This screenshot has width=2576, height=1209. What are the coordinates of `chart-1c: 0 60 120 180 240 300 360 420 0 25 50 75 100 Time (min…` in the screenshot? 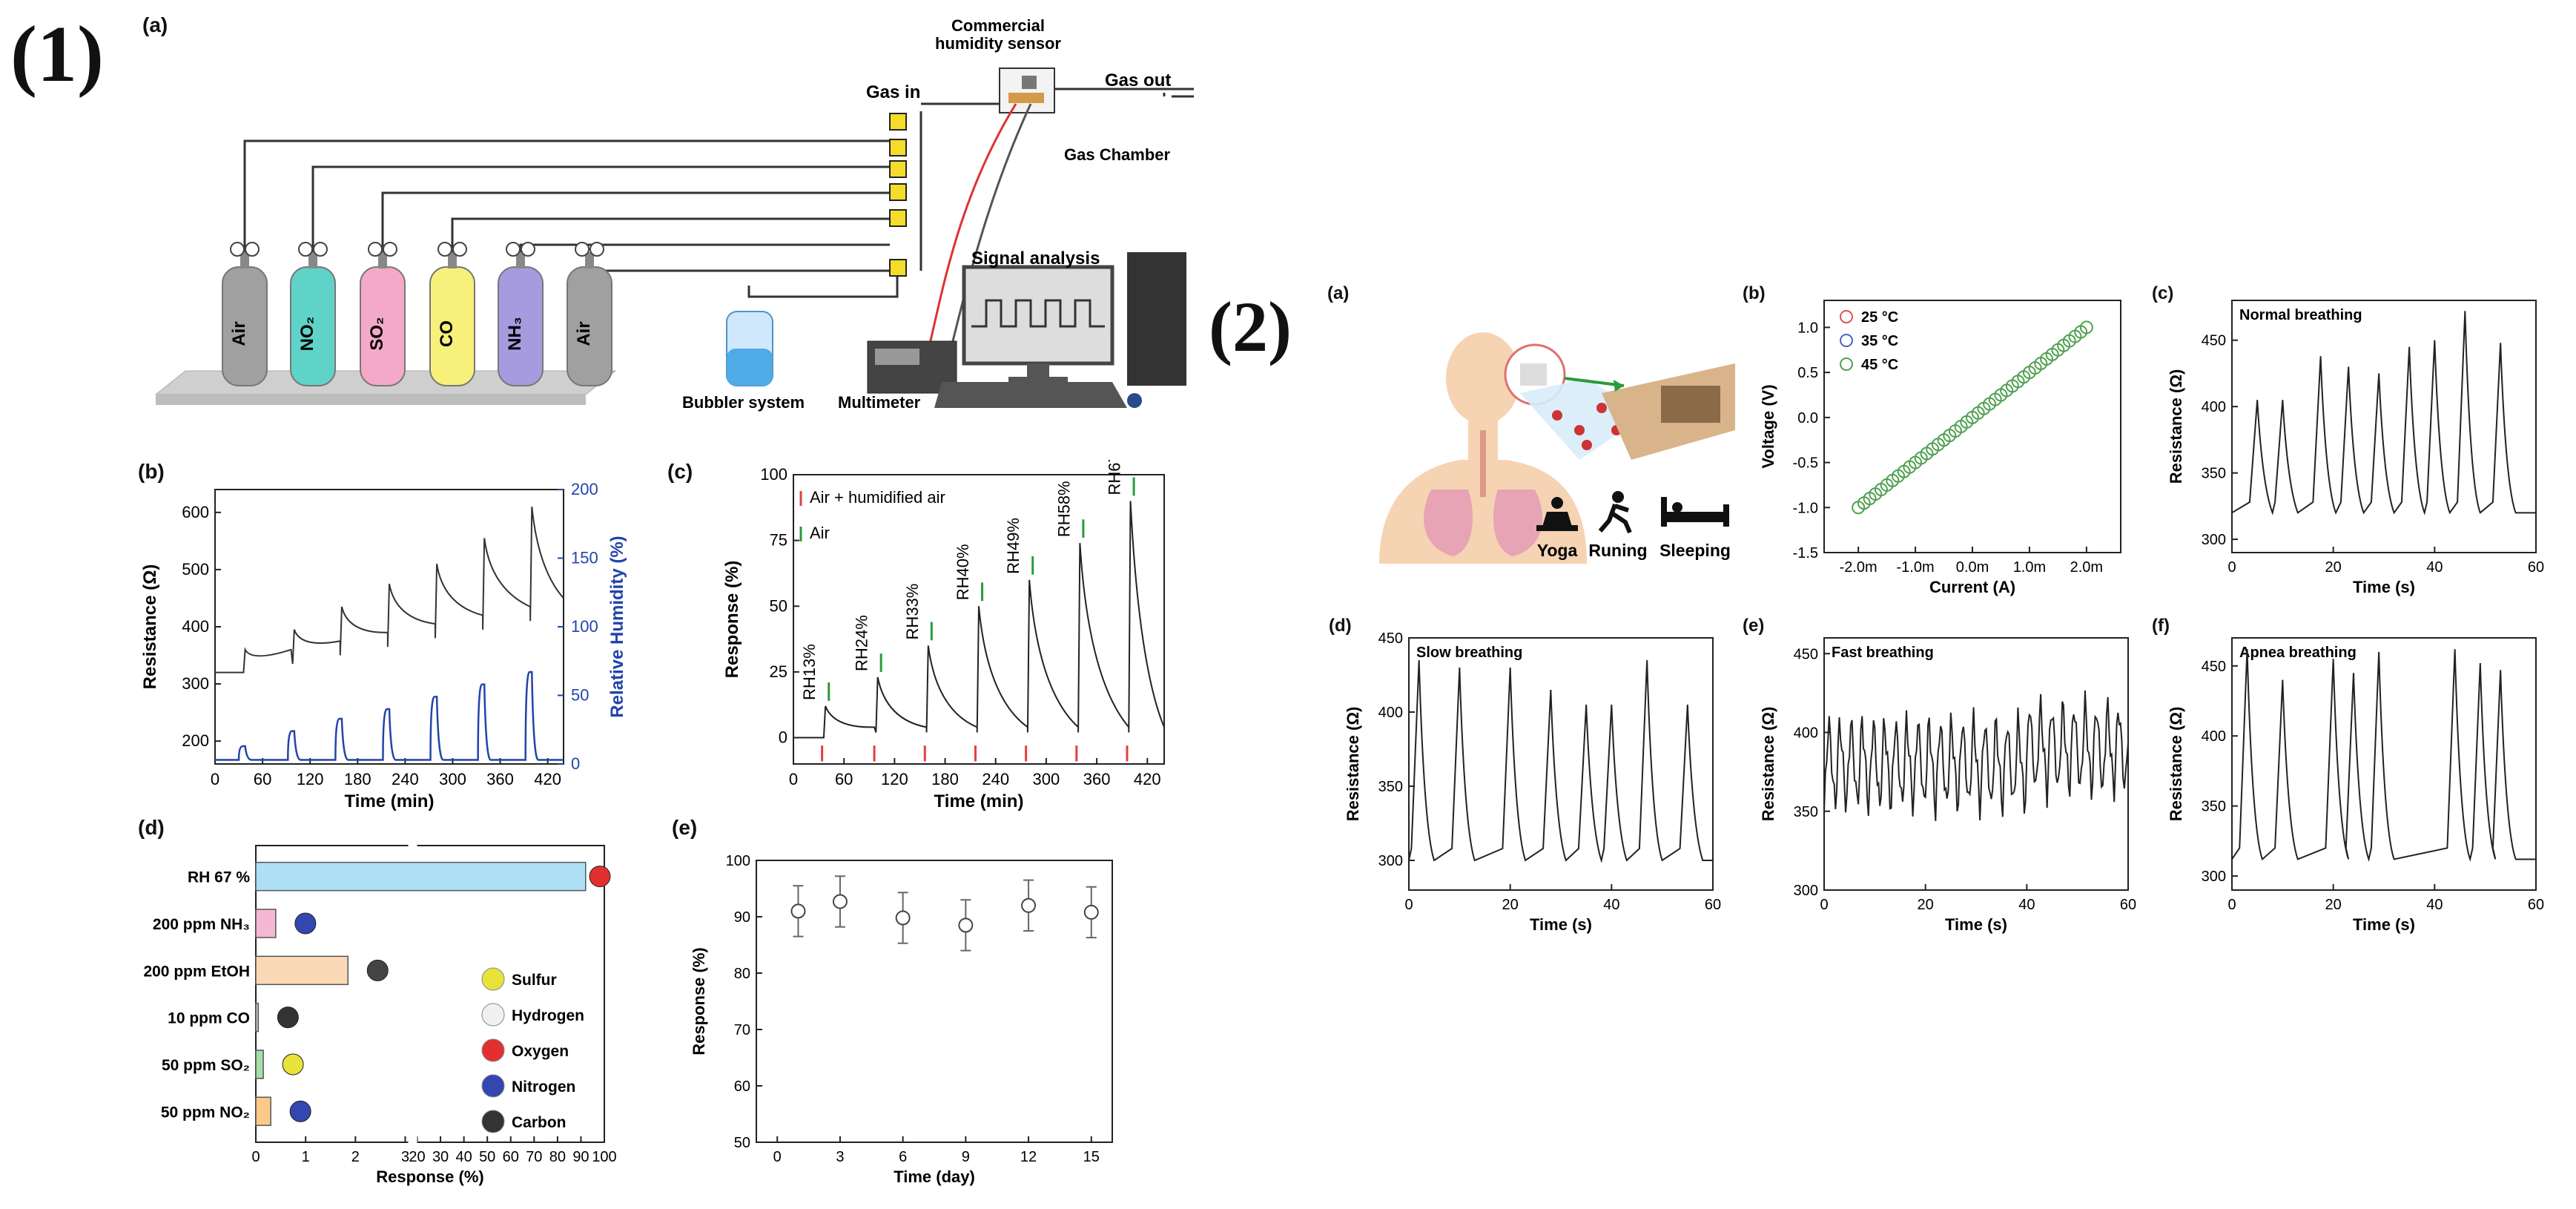 It's located at (943, 636).